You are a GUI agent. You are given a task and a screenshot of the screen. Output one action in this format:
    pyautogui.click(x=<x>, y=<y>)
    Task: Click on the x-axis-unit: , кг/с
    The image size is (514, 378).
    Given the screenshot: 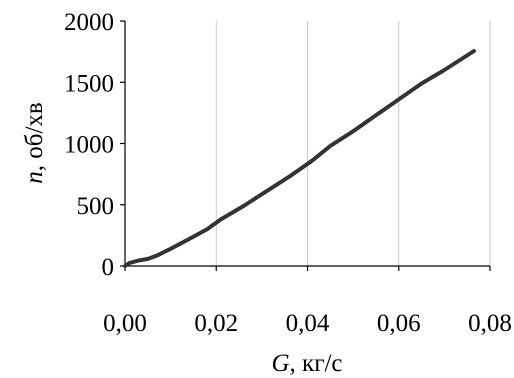 What is the action you would take?
    pyautogui.click(x=316, y=363)
    